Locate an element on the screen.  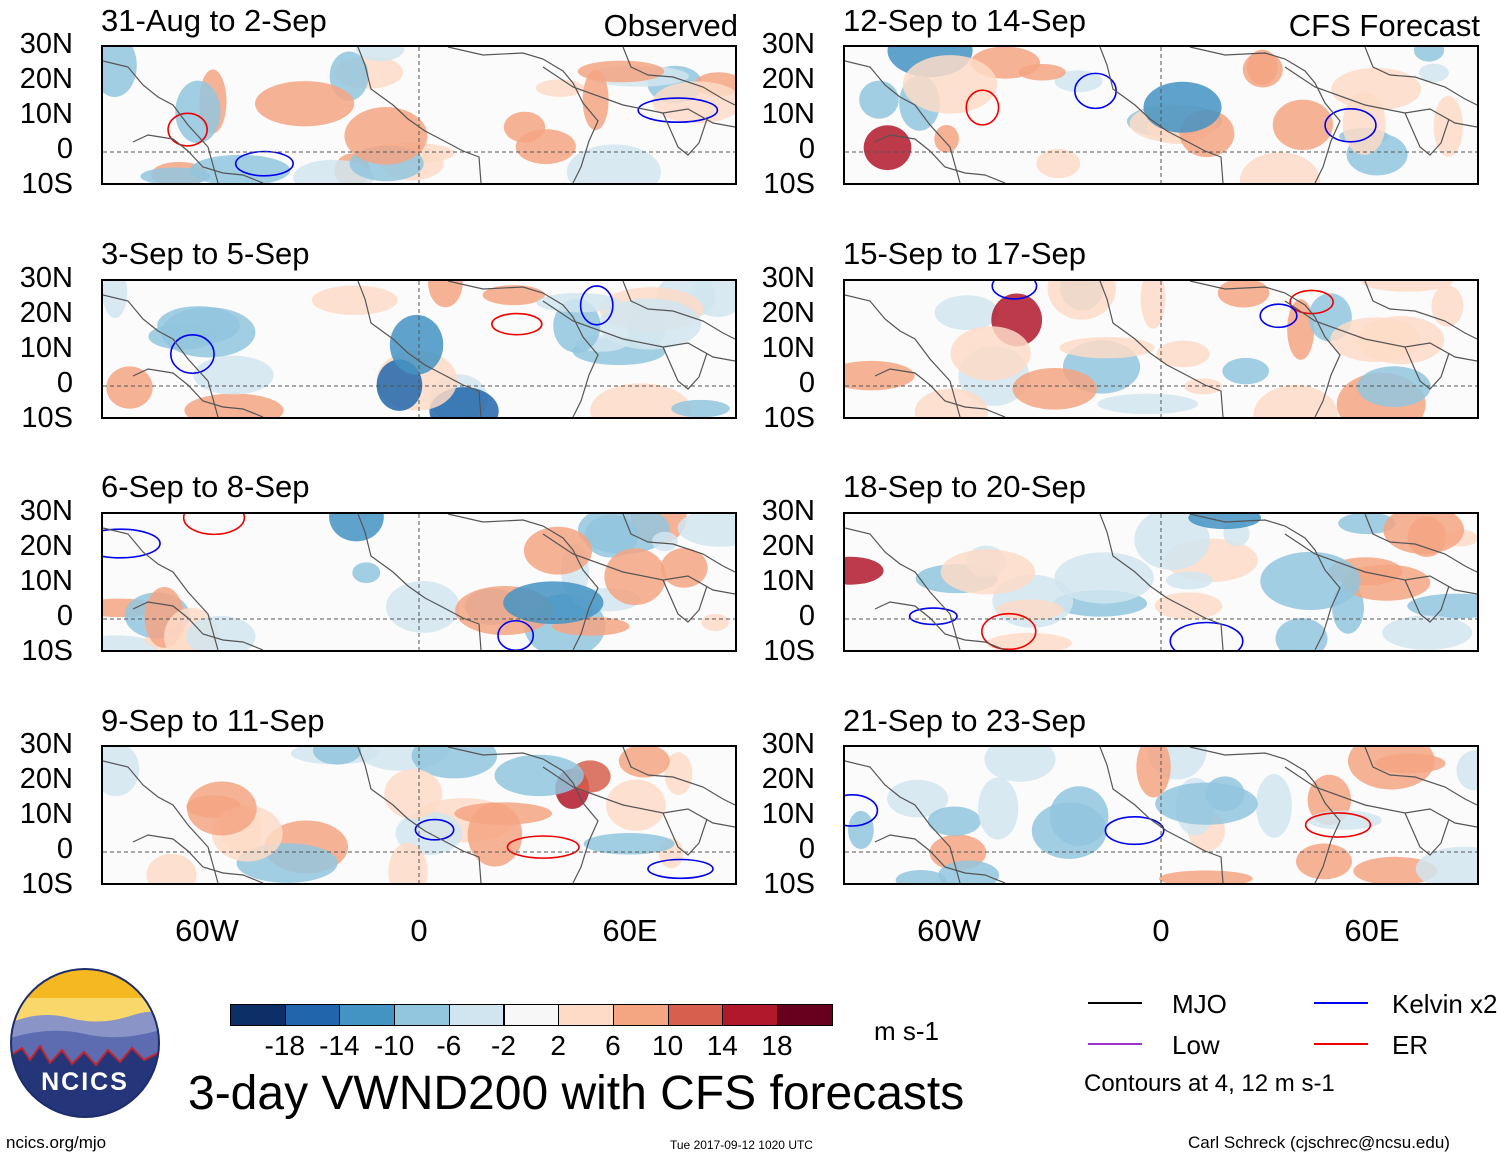
colorbar-tick: 14 is located at coordinates (722, 1045).